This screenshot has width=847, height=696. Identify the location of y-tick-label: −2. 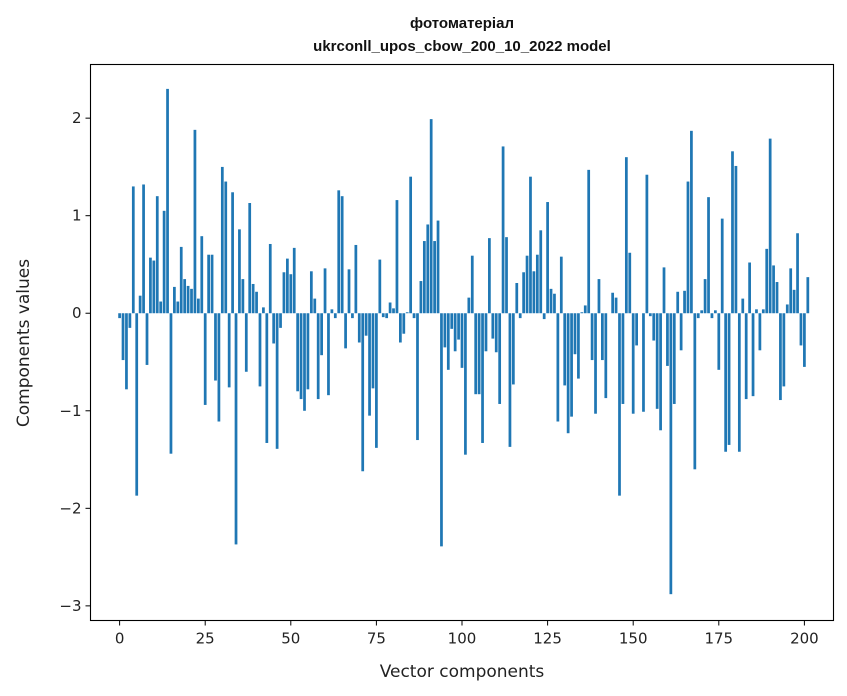
(70, 508).